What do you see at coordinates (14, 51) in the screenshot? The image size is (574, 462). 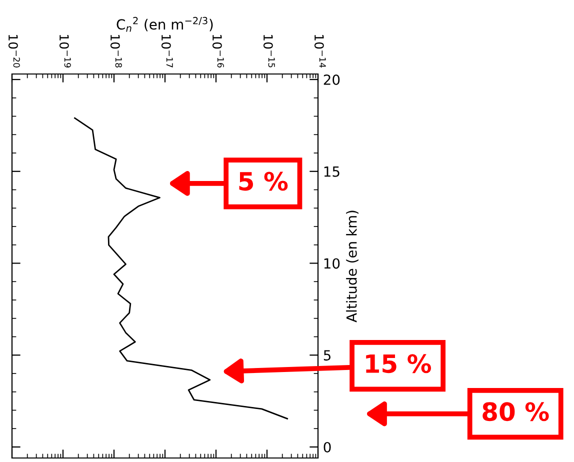 I see `x-tick-label: 10$^{−20}$` at bounding box center [14, 51].